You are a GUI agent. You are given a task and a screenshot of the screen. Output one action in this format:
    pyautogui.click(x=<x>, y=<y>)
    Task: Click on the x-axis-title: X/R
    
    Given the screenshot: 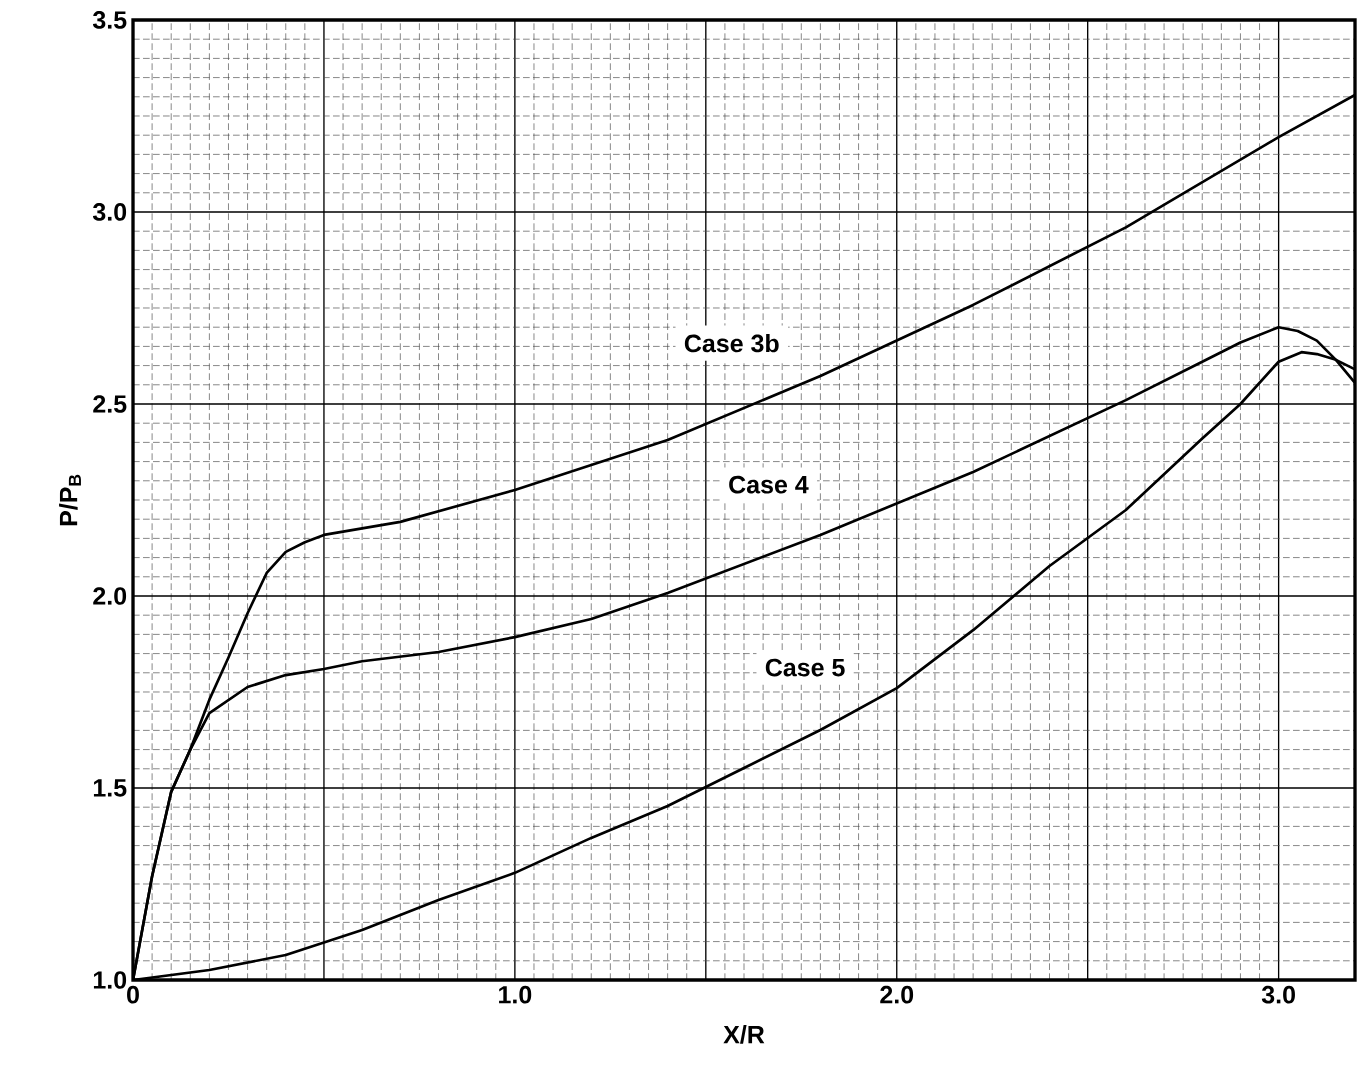 What is the action you would take?
    pyautogui.click(x=744, y=1034)
    